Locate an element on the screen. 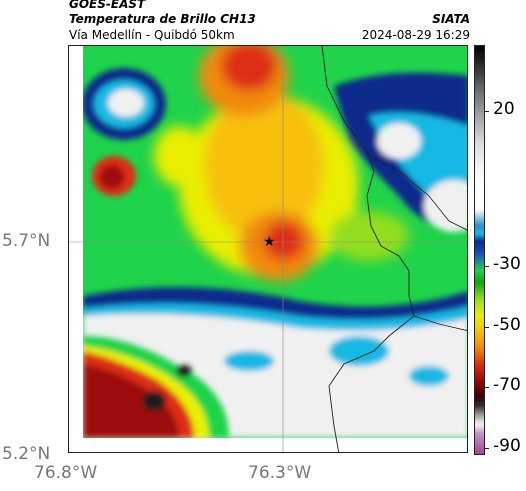 The height and width of the screenshot is (491, 526). product-title: Temperatura de Brillo CH13 is located at coordinates (162, 19).